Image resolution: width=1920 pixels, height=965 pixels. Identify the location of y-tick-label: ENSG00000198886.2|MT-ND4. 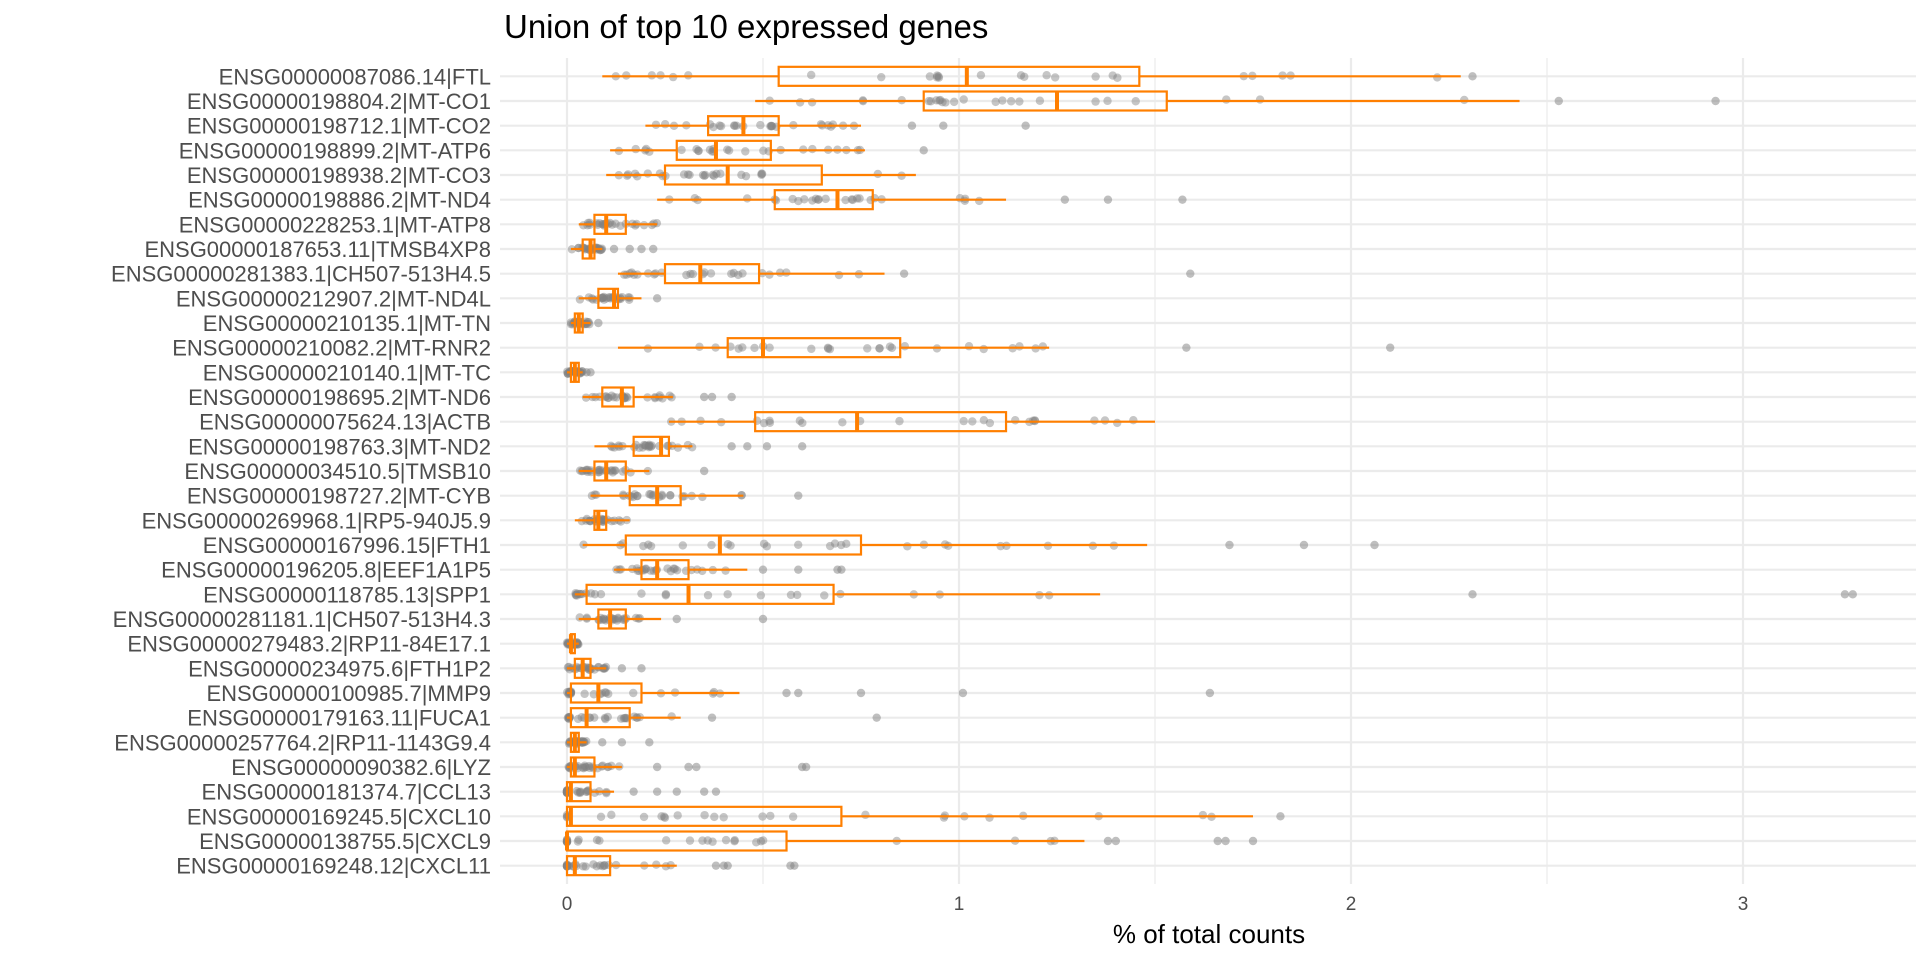
(339, 200).